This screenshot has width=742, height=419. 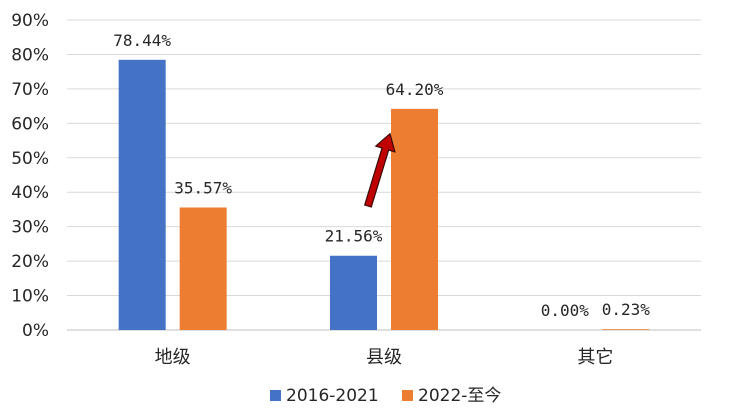 What do you see at coordinates (30, 176) in the screenshot?
I see `y-axis-ticks: 0% 10% 20% 30% 40% 50% 60% 70% 80% 90%` at bounding box center [30, 176].